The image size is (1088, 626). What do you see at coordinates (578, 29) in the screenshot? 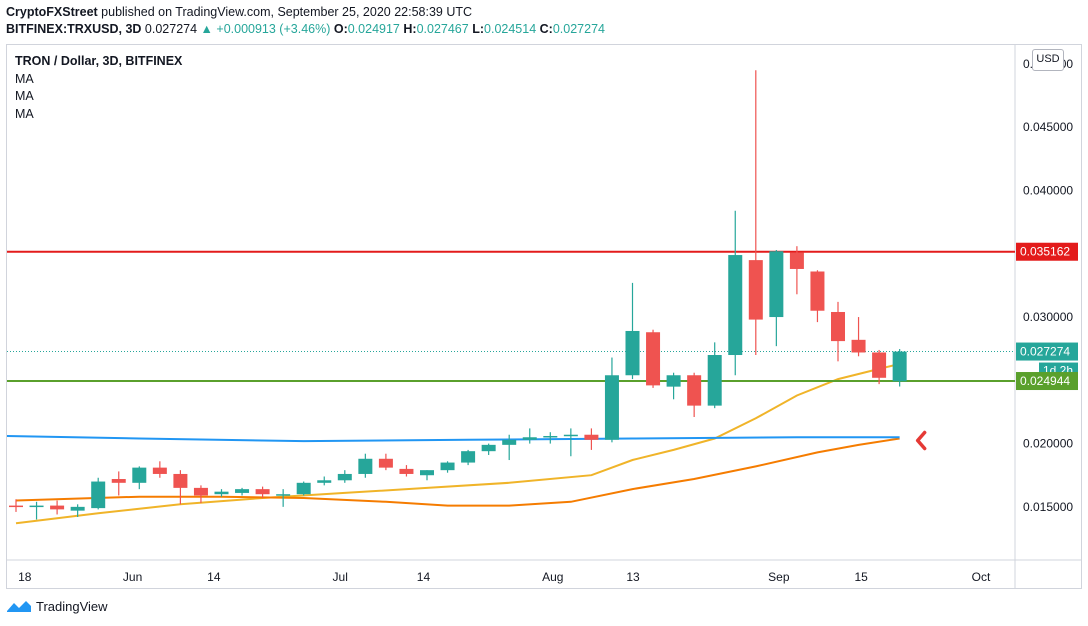
I see `close-value: 0.027274` at bounding box center [578, 29].